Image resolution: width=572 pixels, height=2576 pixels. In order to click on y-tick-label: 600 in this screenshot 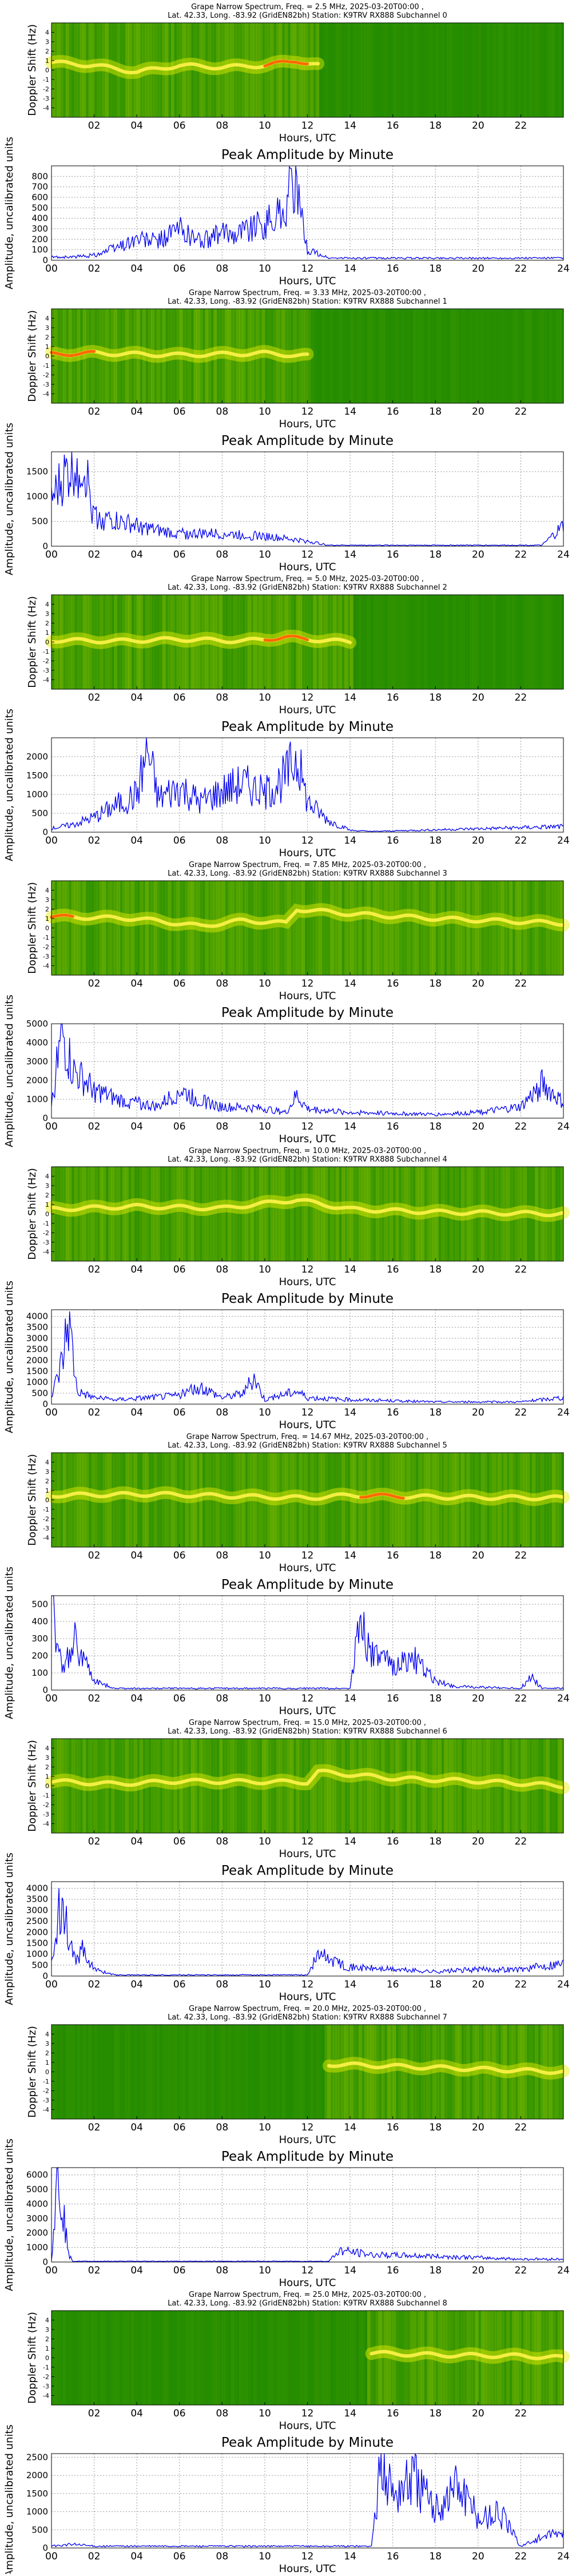, I will do `click(39, 197)`.